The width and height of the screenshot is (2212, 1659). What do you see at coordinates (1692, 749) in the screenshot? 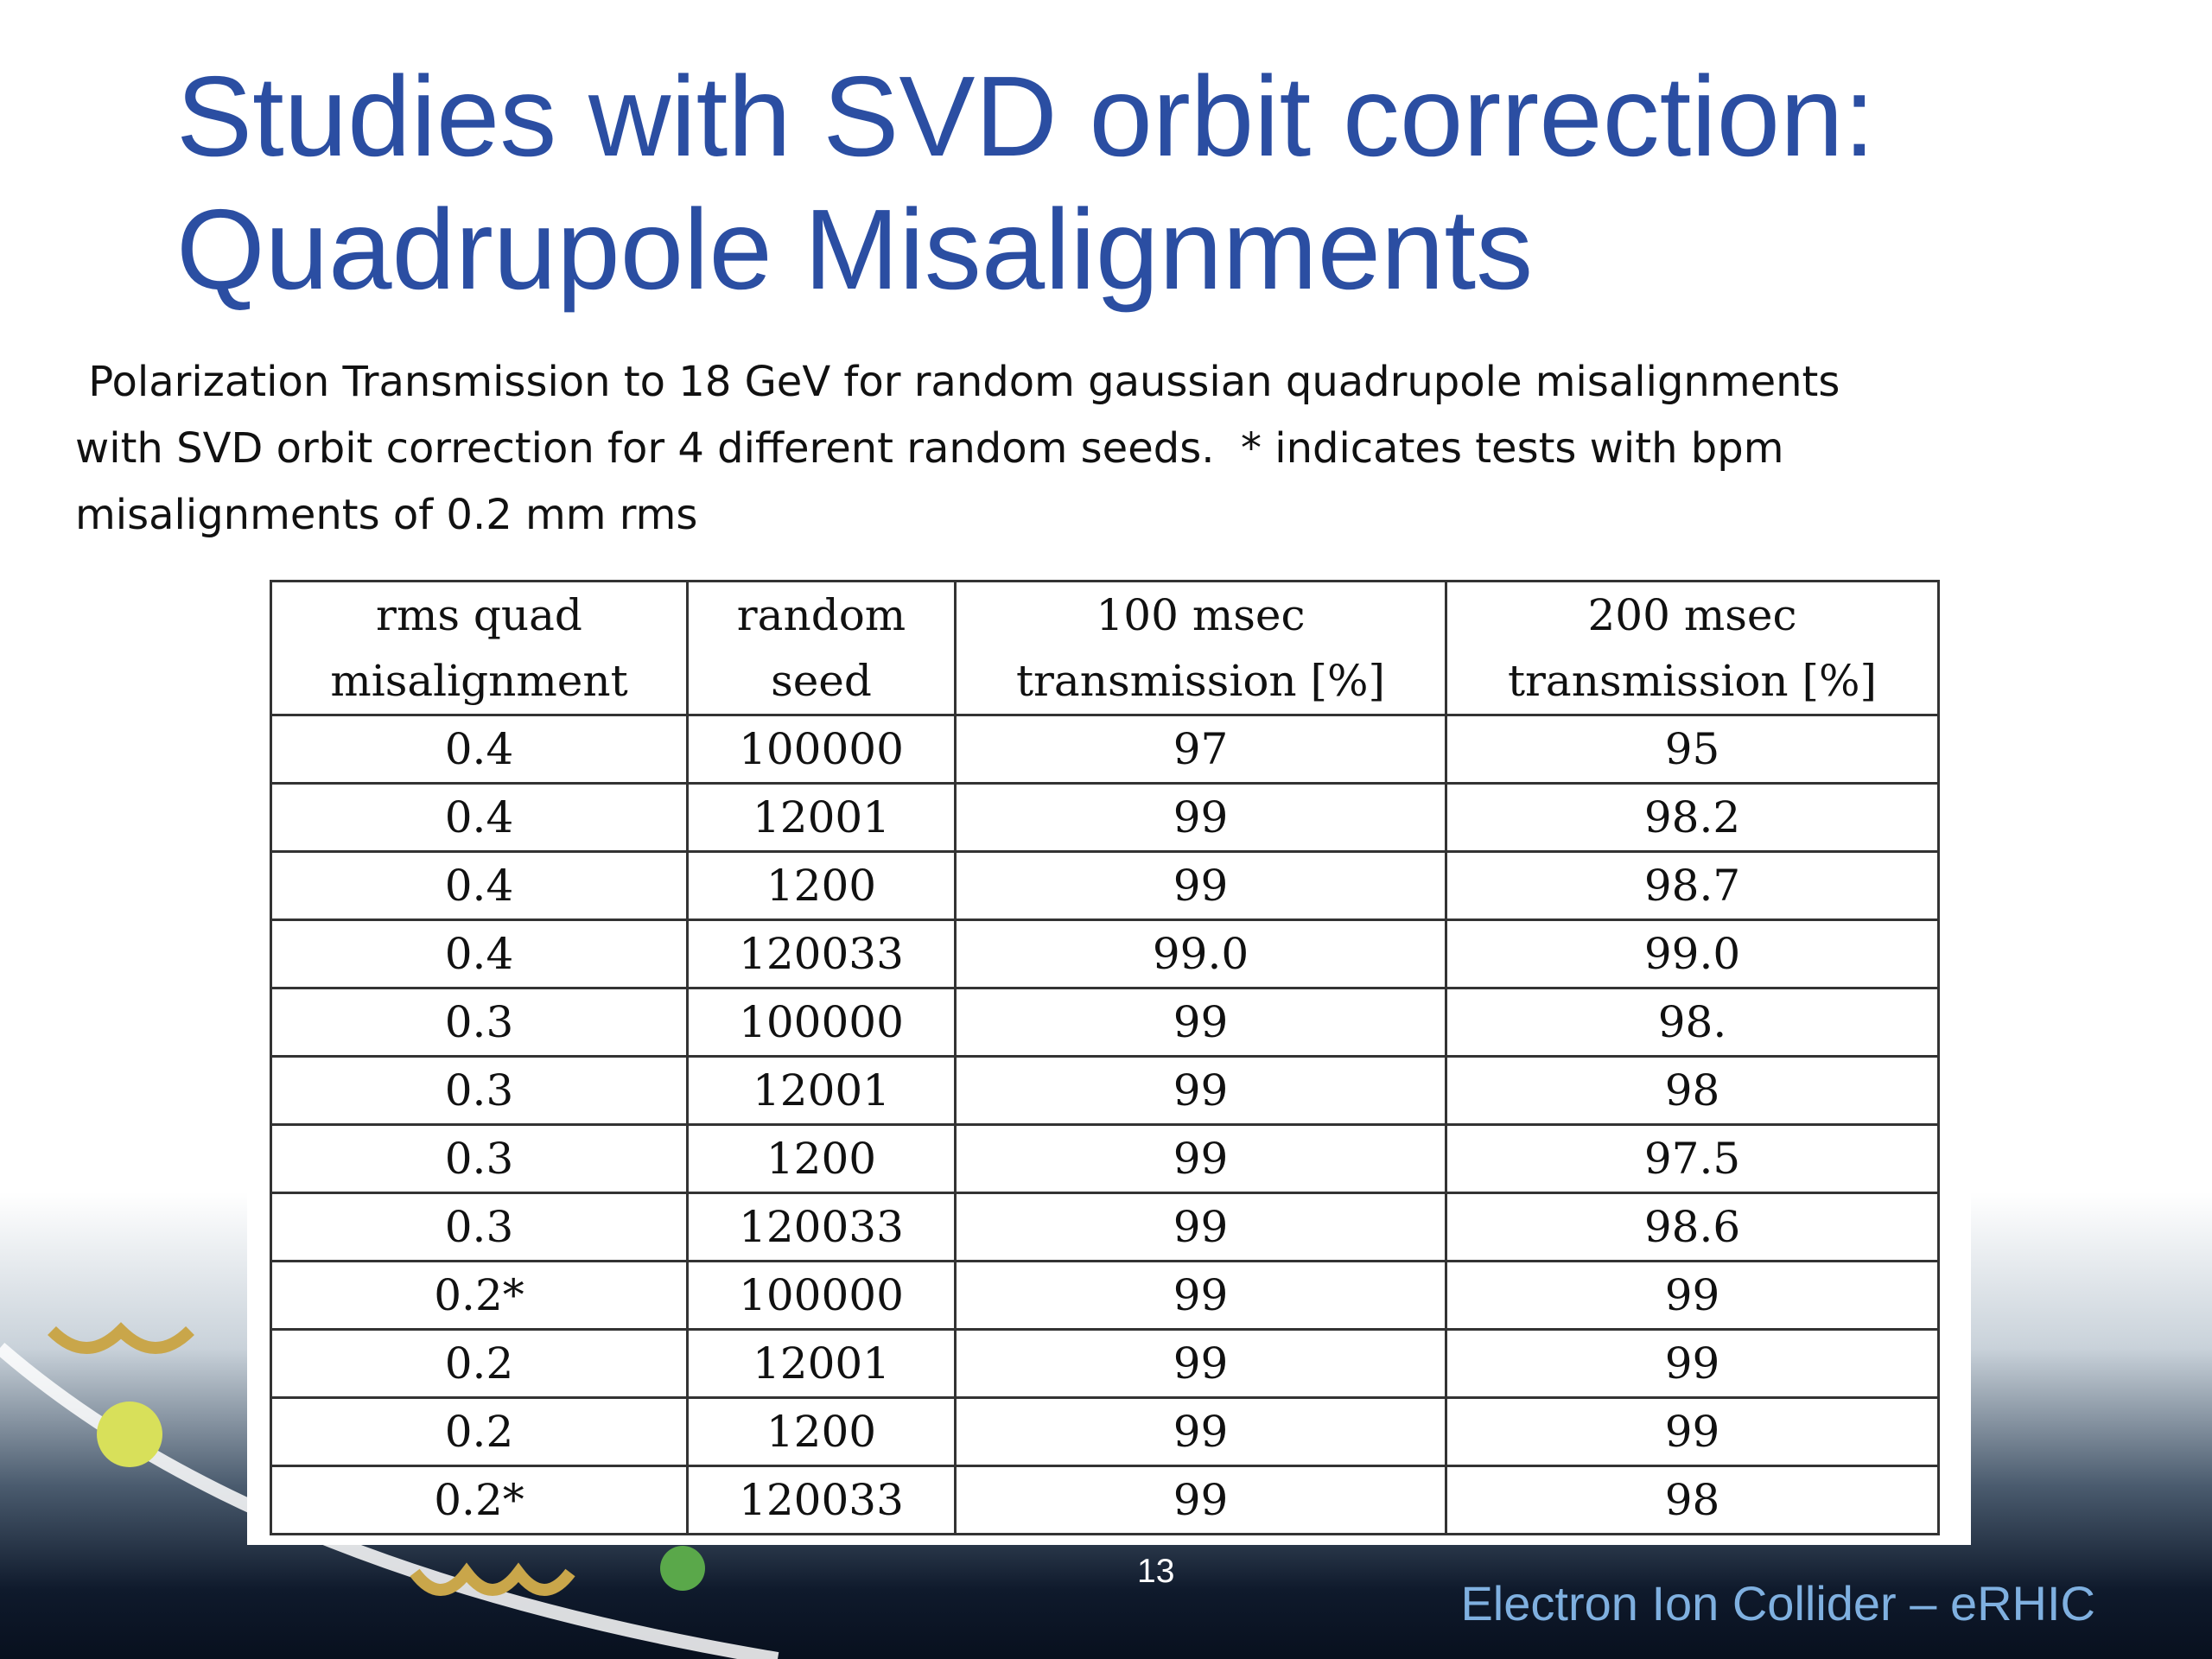
I see `table-cell: 95` at bounding box center [1692, 749].